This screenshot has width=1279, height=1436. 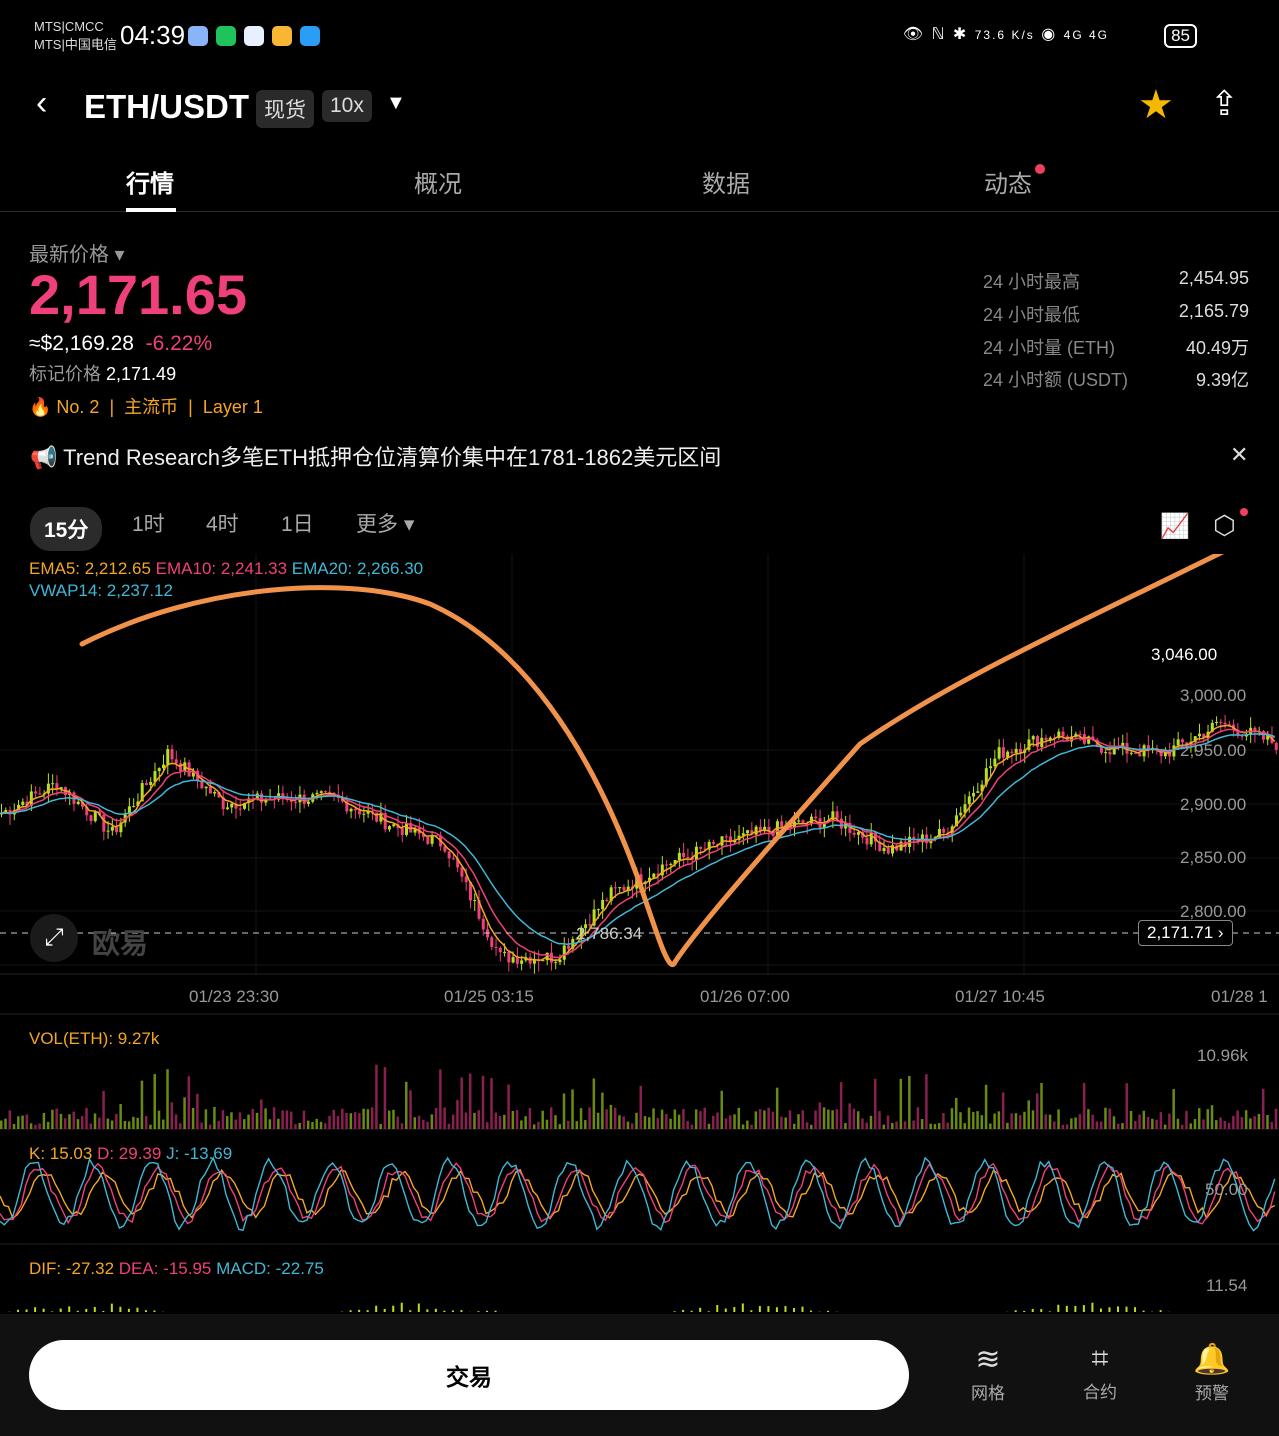 What do you see at coordinates (1213, 750) in the screenshot?
I see `y-tick: 2,950.00` at bounding box center [1213, 750].